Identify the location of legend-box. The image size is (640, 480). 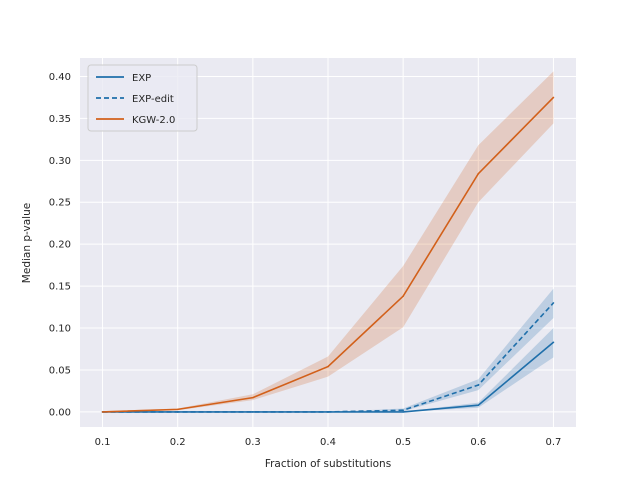
(142, 98).